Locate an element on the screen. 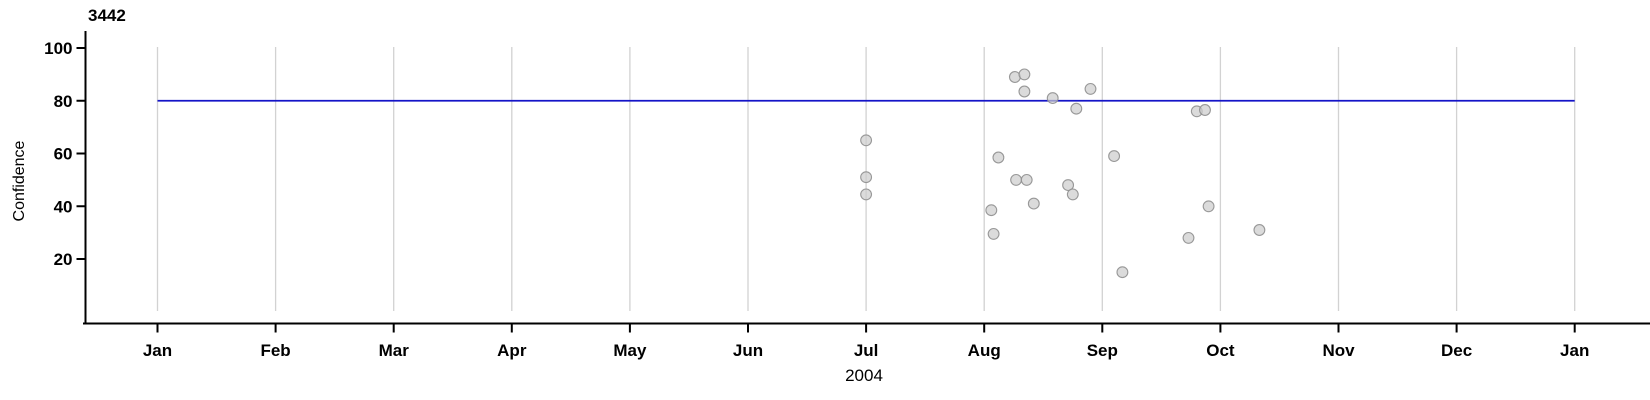  y-axis-tick-label: 100 is located at coordinates (58, 48).